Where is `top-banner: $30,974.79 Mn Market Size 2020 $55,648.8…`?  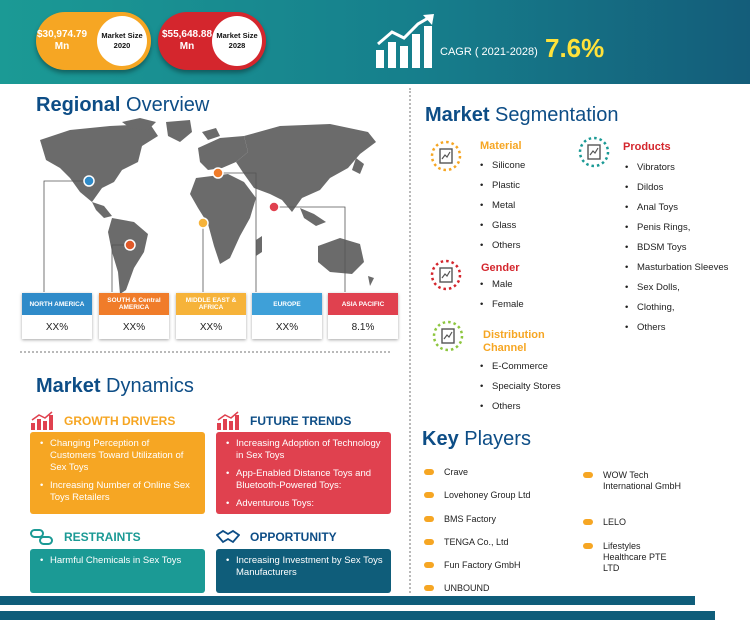
top-banner: $30,974.79 Mn Market Size 2020 $55,648.8… is located at coordinates (375, 42).